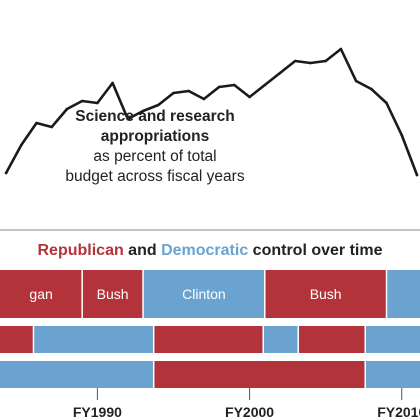 The height and width of the screenshot is (420, 420). What do you see at coordinates (80, 250) in the screenshot?
I see `republican-label: Republican` at bounding box center [80, 250].